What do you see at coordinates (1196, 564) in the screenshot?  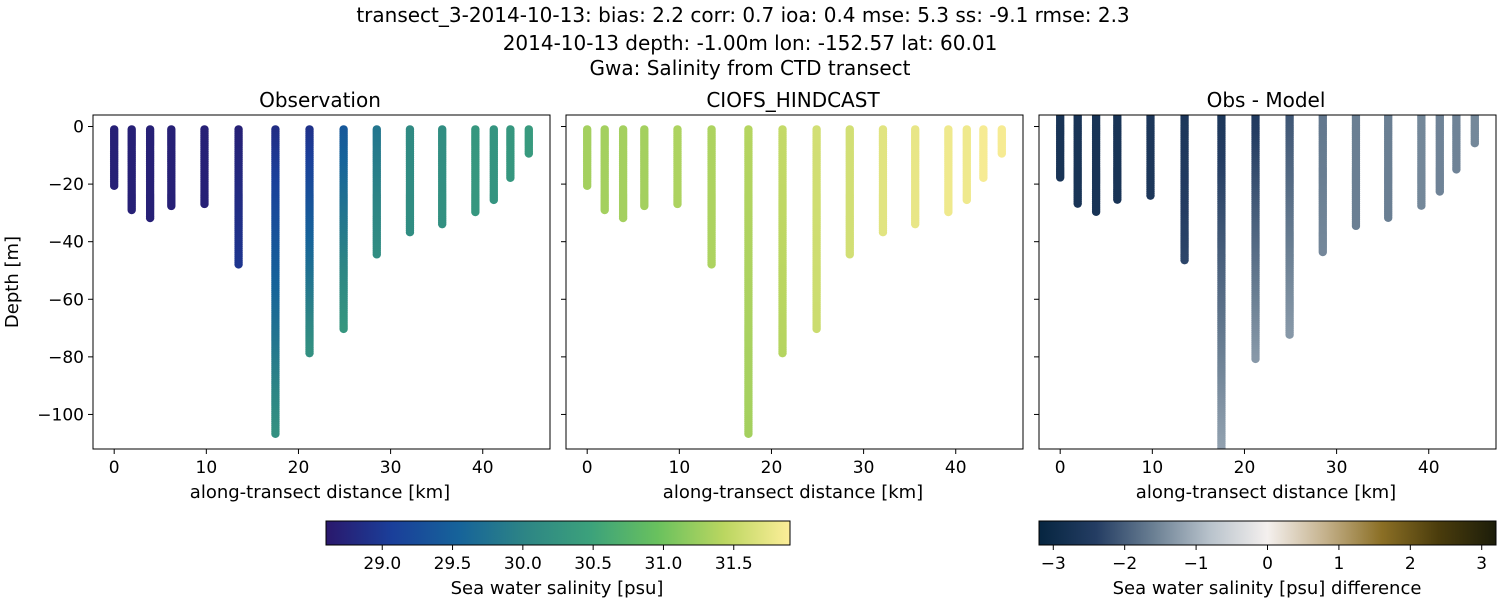 I see `colorbar-tick-label: −1` at bounding box center [1196, 564].